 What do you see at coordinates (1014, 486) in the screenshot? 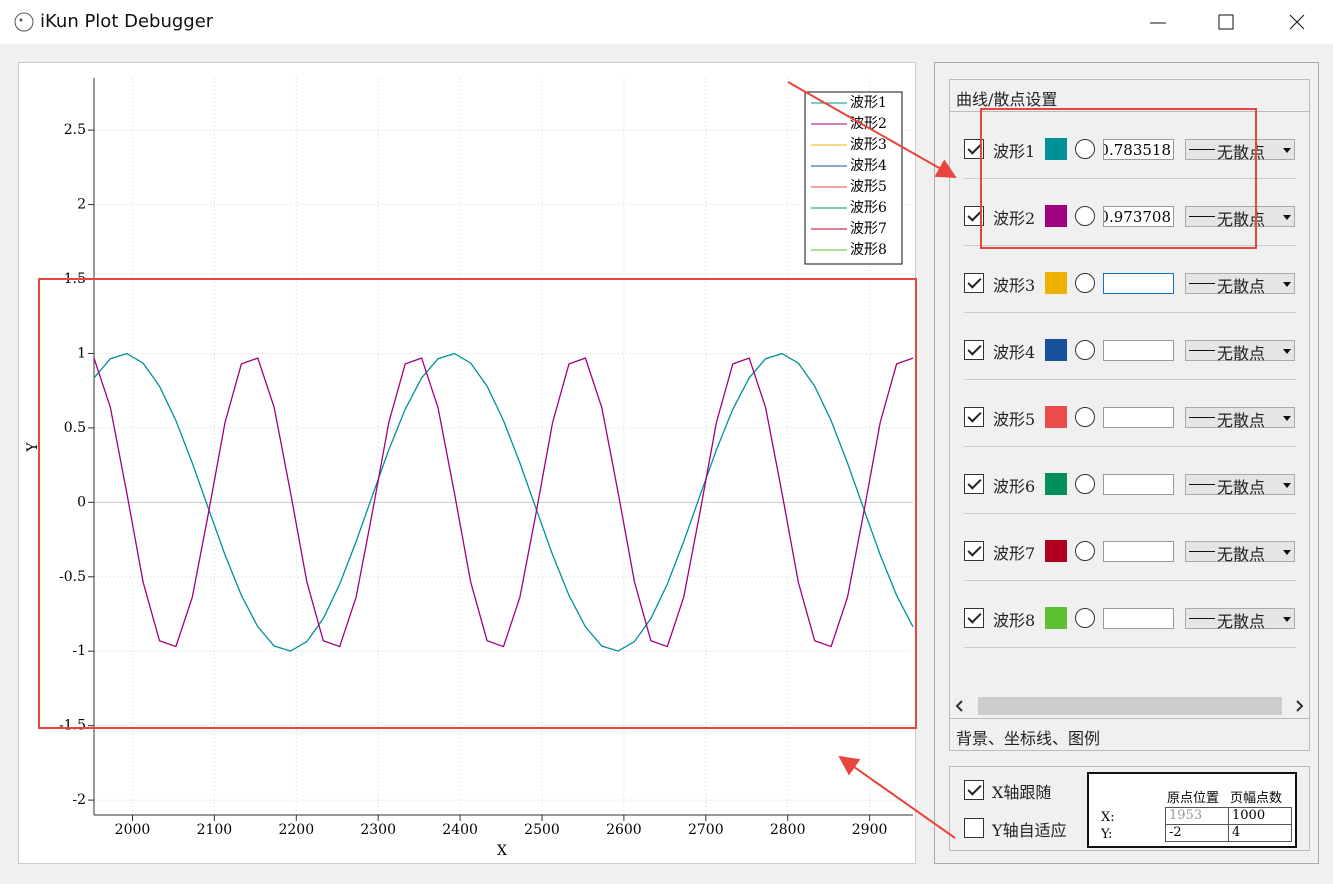
I see `curve-name: 波形6` at bounding box center [1014, 486].